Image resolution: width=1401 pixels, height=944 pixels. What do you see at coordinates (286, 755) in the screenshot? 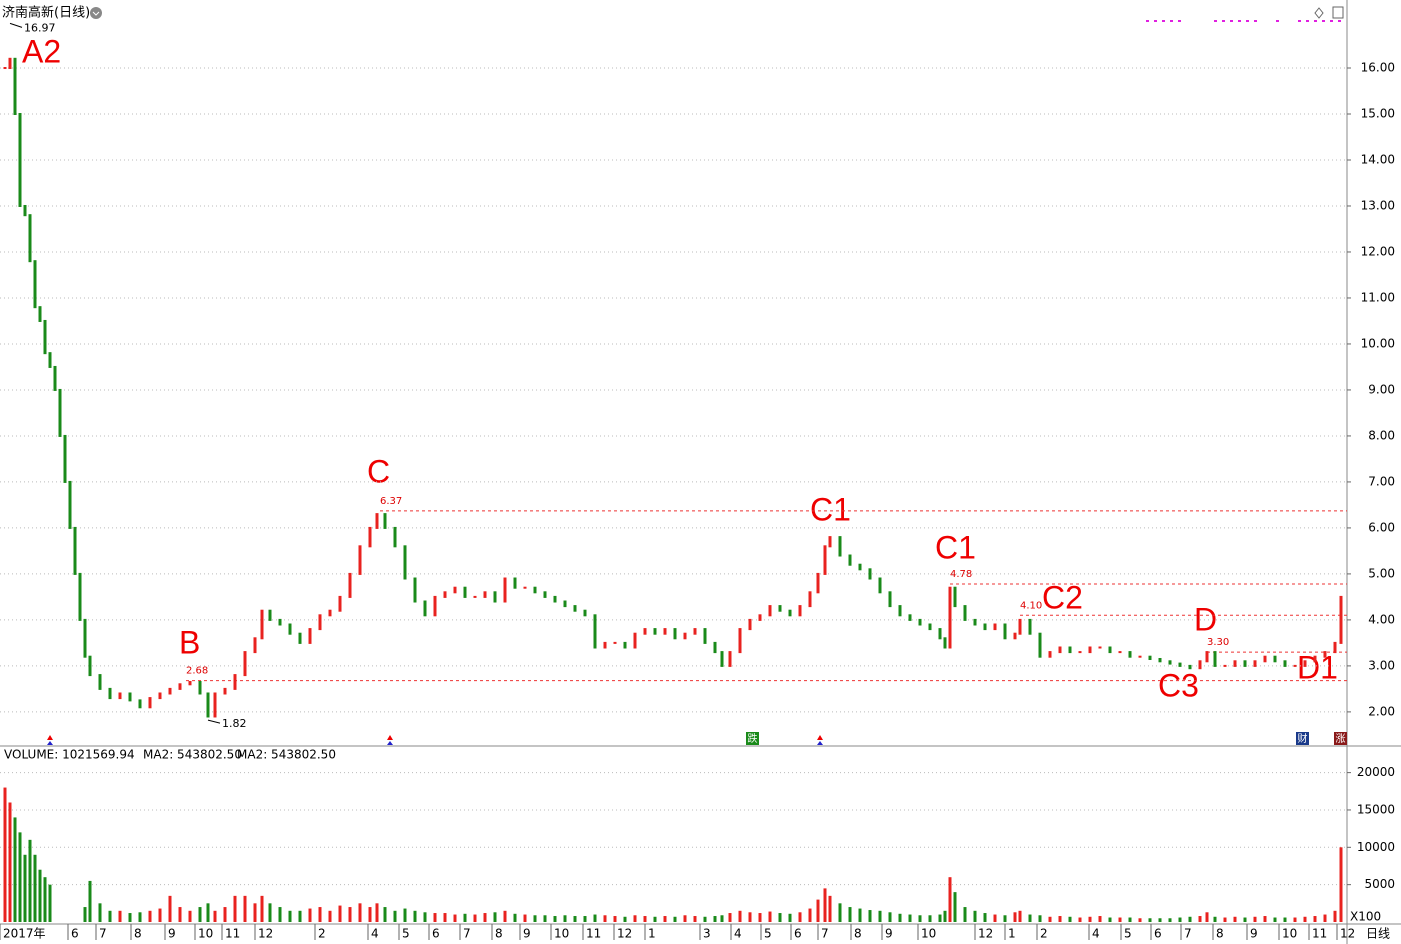
I see `ma-label: MA2: 543802.50` at bounding box center [286, 755].